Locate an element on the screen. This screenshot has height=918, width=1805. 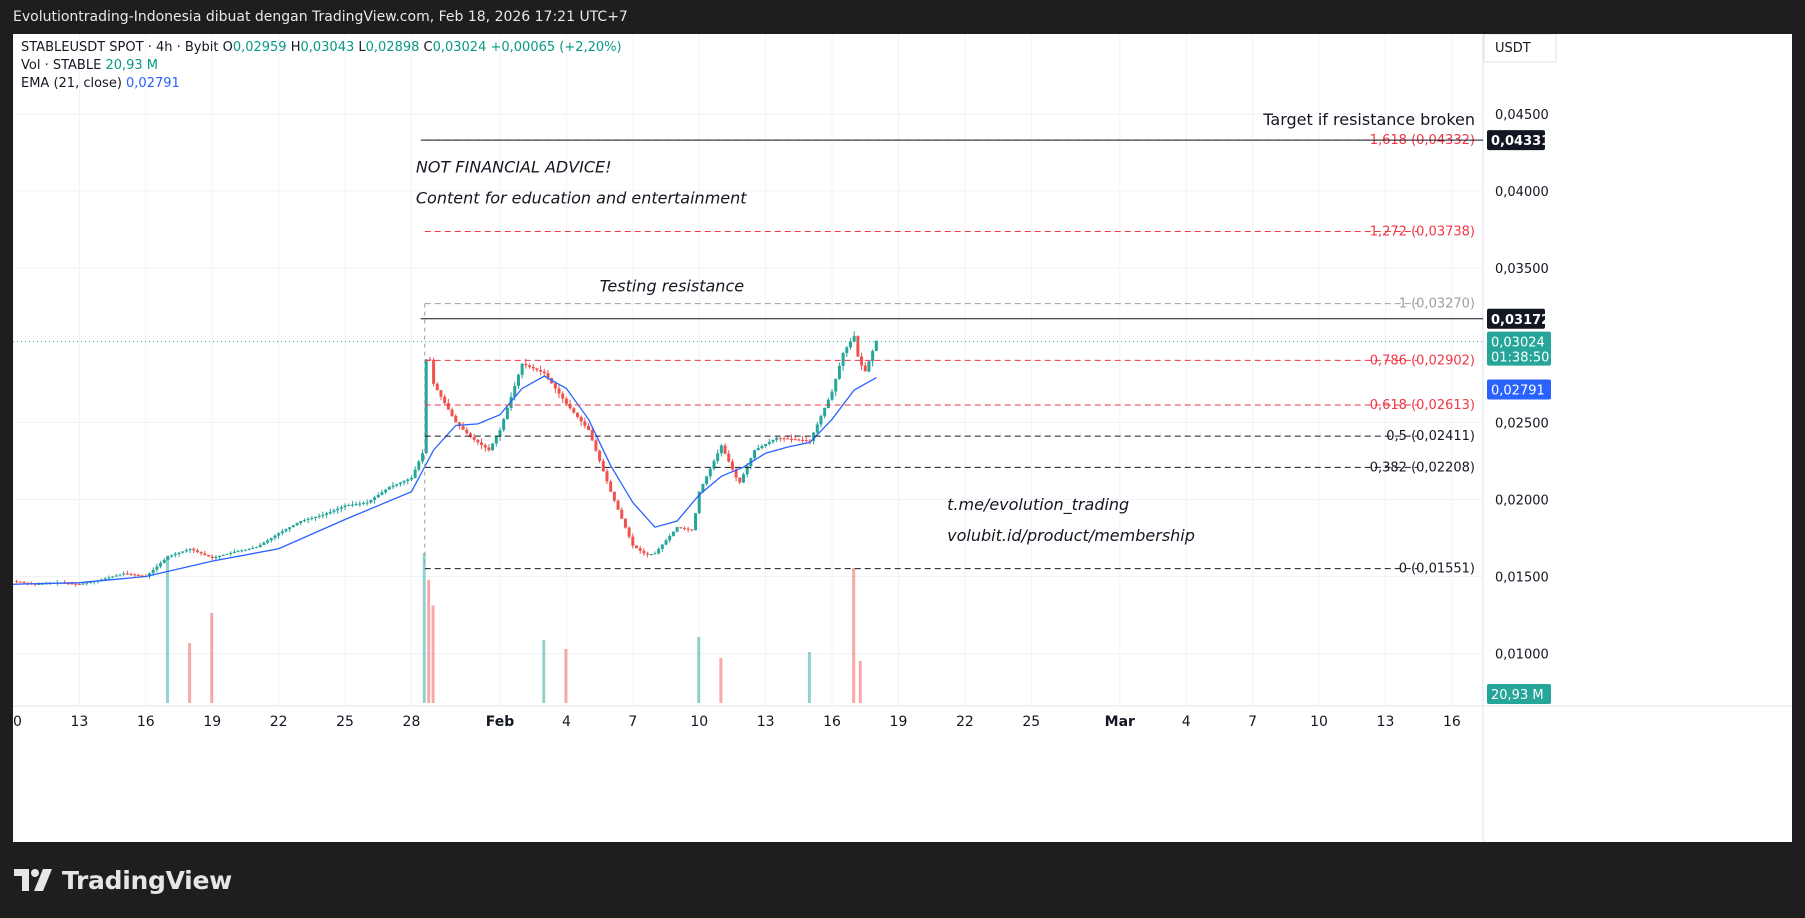
tradingview-brand: TradingView is located at coordinates (147, 880).